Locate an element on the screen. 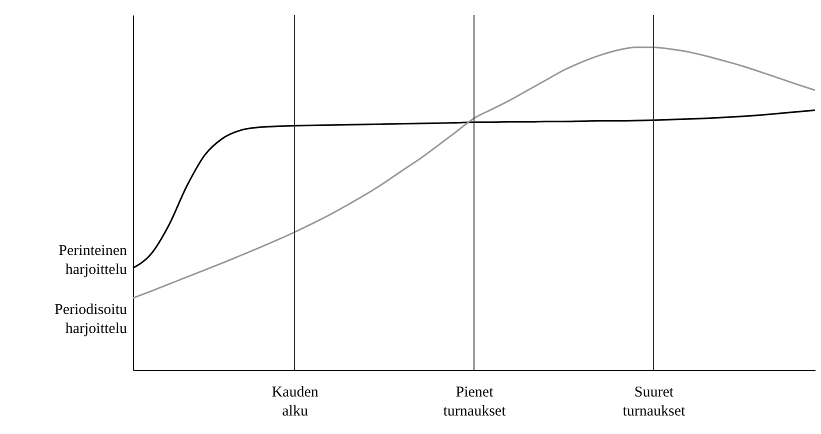  x-tick-label: Suuret turnaukset is located at coordinates (654, 402).